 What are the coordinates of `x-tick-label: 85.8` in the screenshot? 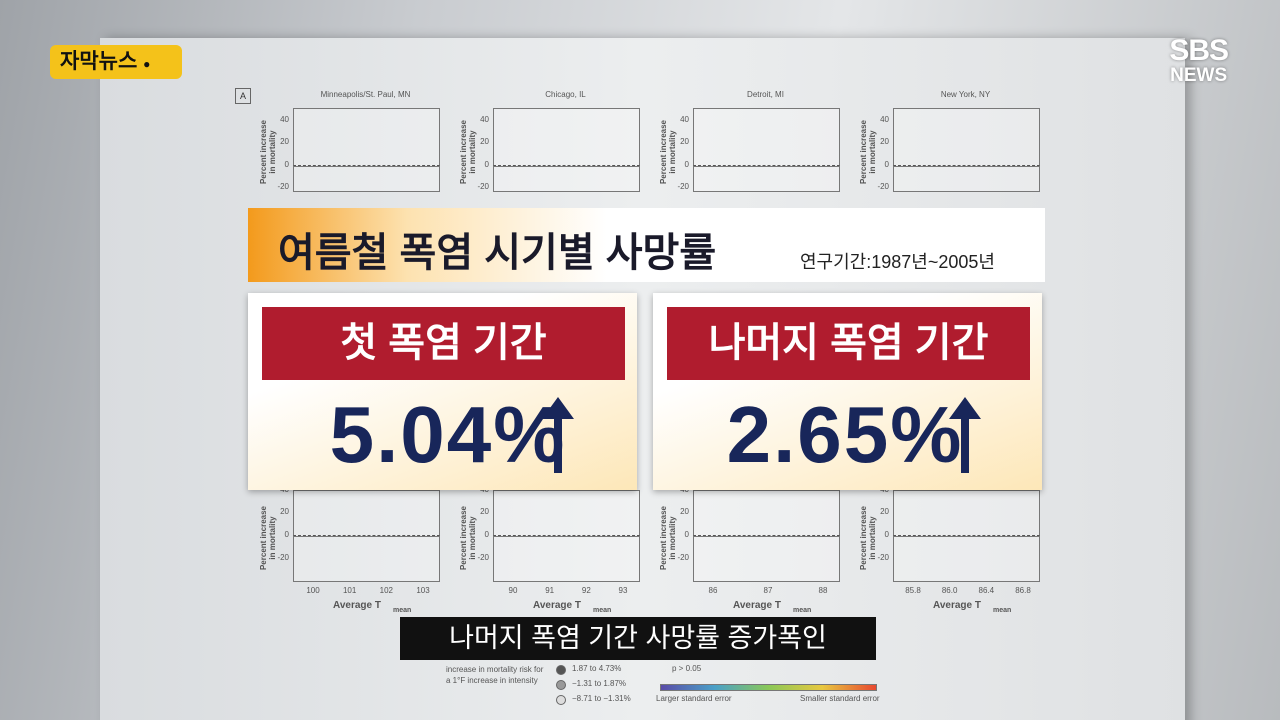 It's located at (913, 590).